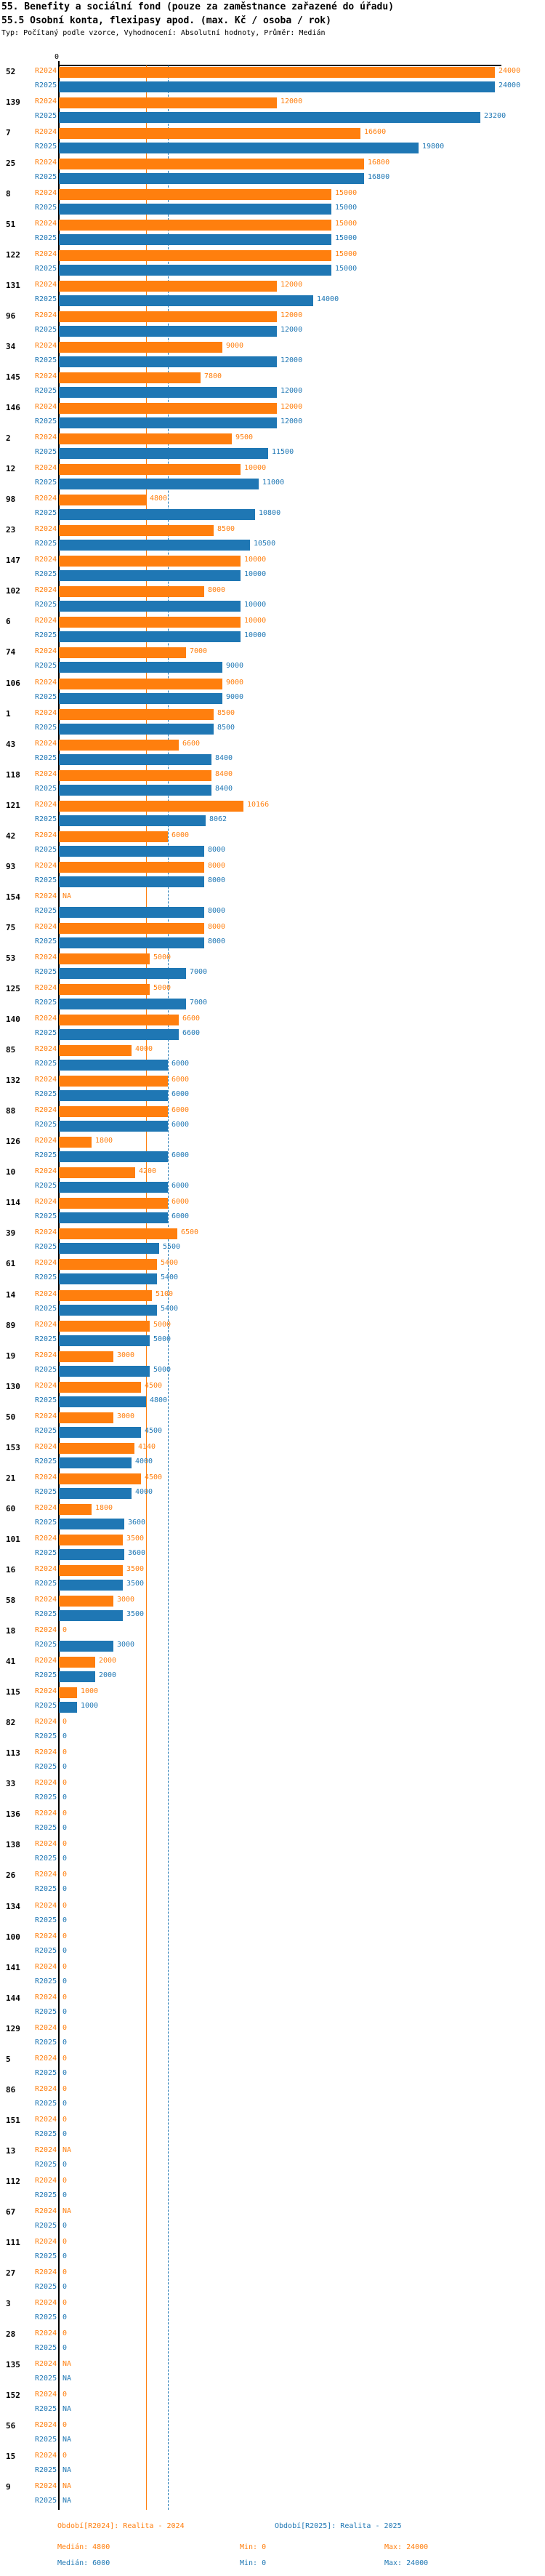  What do you see at coordinates (13, 1142) in the screenshot?
I see `row-id-label: 126` at bounding box center [13, 1142].